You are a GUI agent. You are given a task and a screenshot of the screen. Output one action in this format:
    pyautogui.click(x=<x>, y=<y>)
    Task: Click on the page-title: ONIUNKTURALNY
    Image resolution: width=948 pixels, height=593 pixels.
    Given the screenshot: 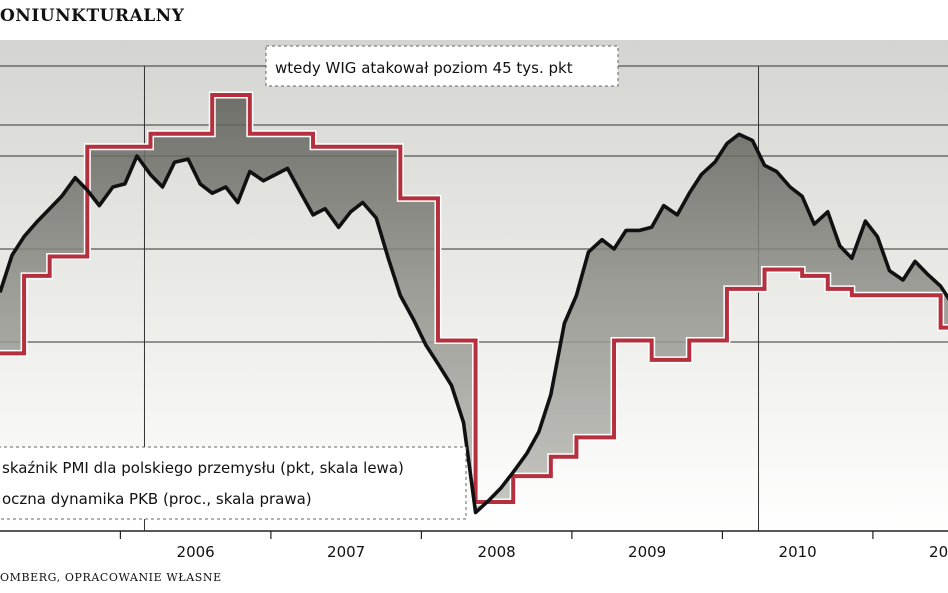 What is the action you would take?
    pyautogui.click(x=92, y=16)
    